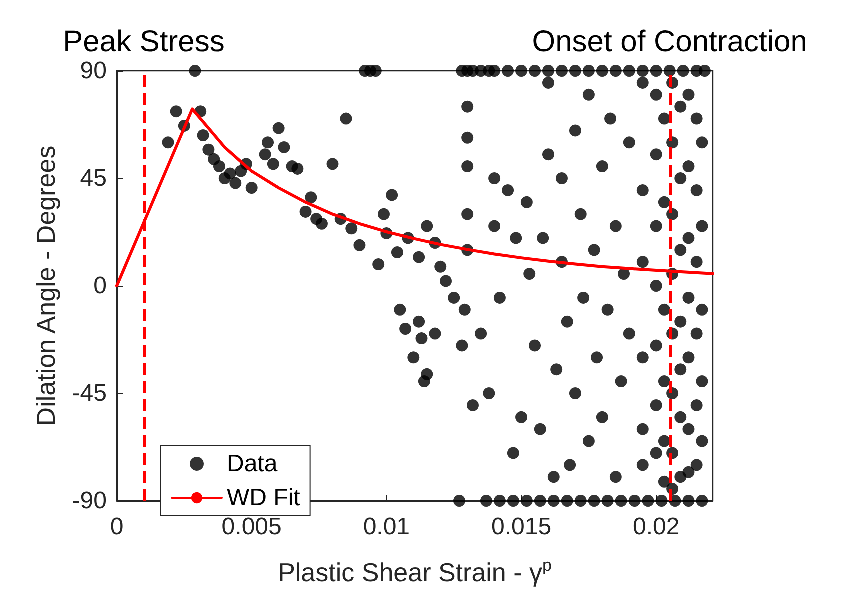 This screenshot has height=609, width=843. What do you see at coordinates (386, 527) in the screenshot?
I see `x-tick-label: 0.01` at bounding box center [386, 527].